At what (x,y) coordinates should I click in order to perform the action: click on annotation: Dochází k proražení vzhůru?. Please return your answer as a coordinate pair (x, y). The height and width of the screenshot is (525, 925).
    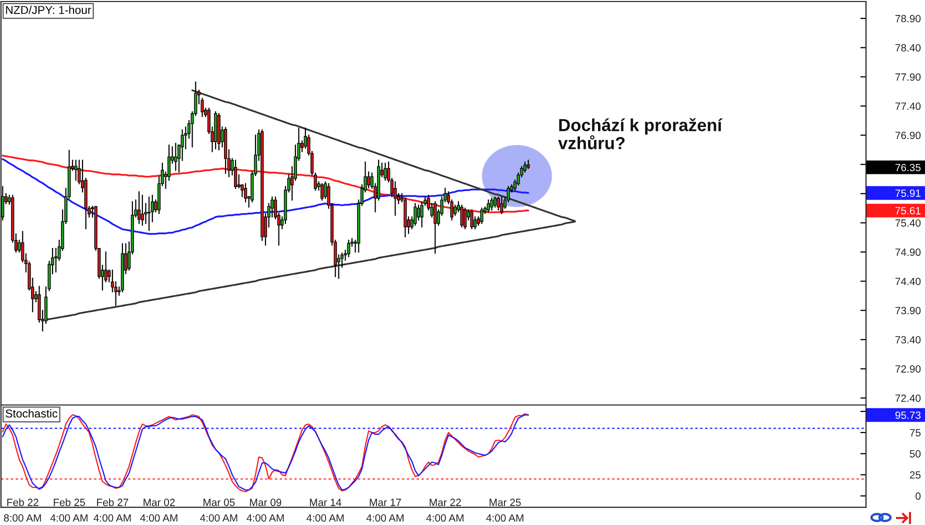
    Looking at the image, I should click on (640, 134).